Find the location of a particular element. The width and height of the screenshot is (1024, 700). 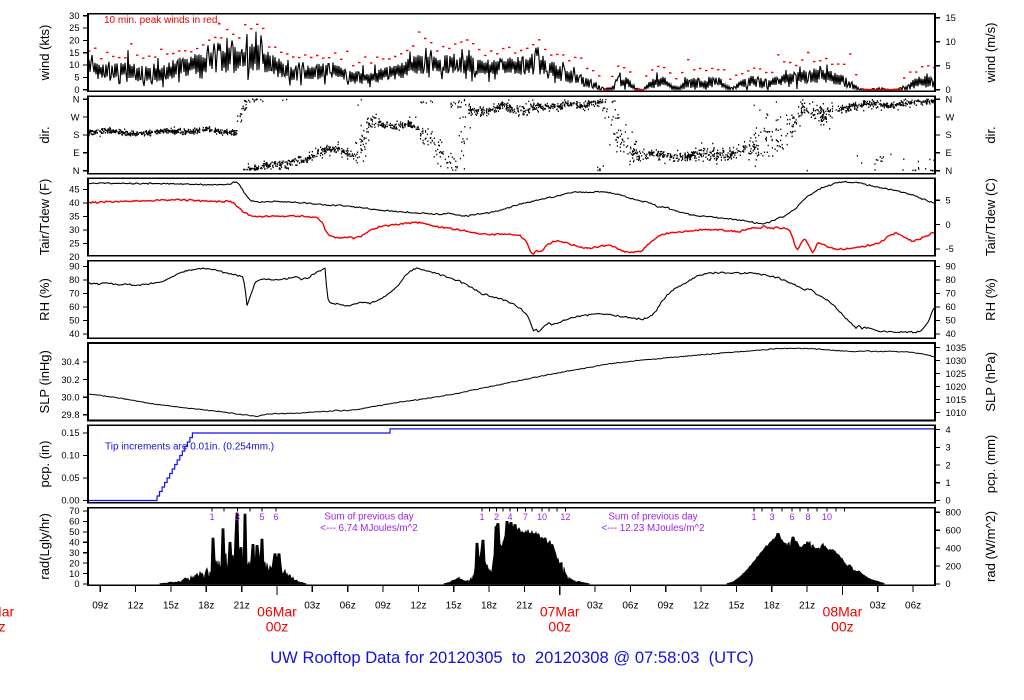

svg-text: 12 is located at coordinates (565, 517).